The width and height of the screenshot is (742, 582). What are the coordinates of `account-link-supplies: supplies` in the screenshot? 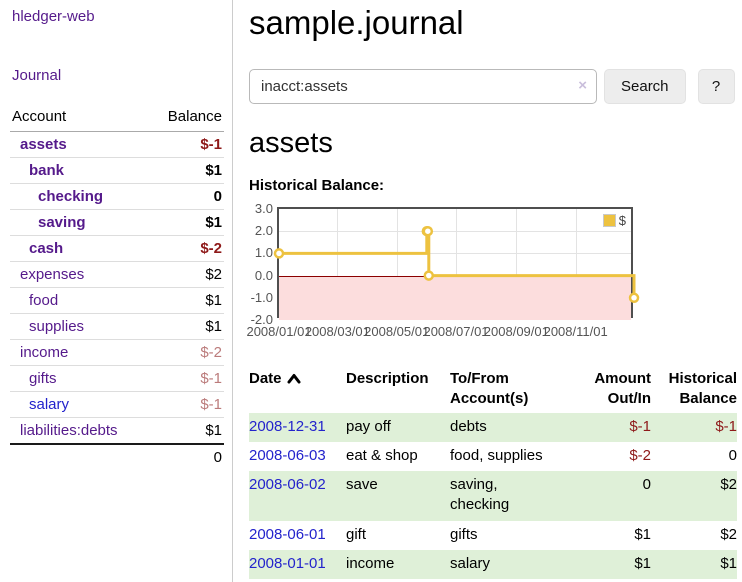 It's located at (57, 326).